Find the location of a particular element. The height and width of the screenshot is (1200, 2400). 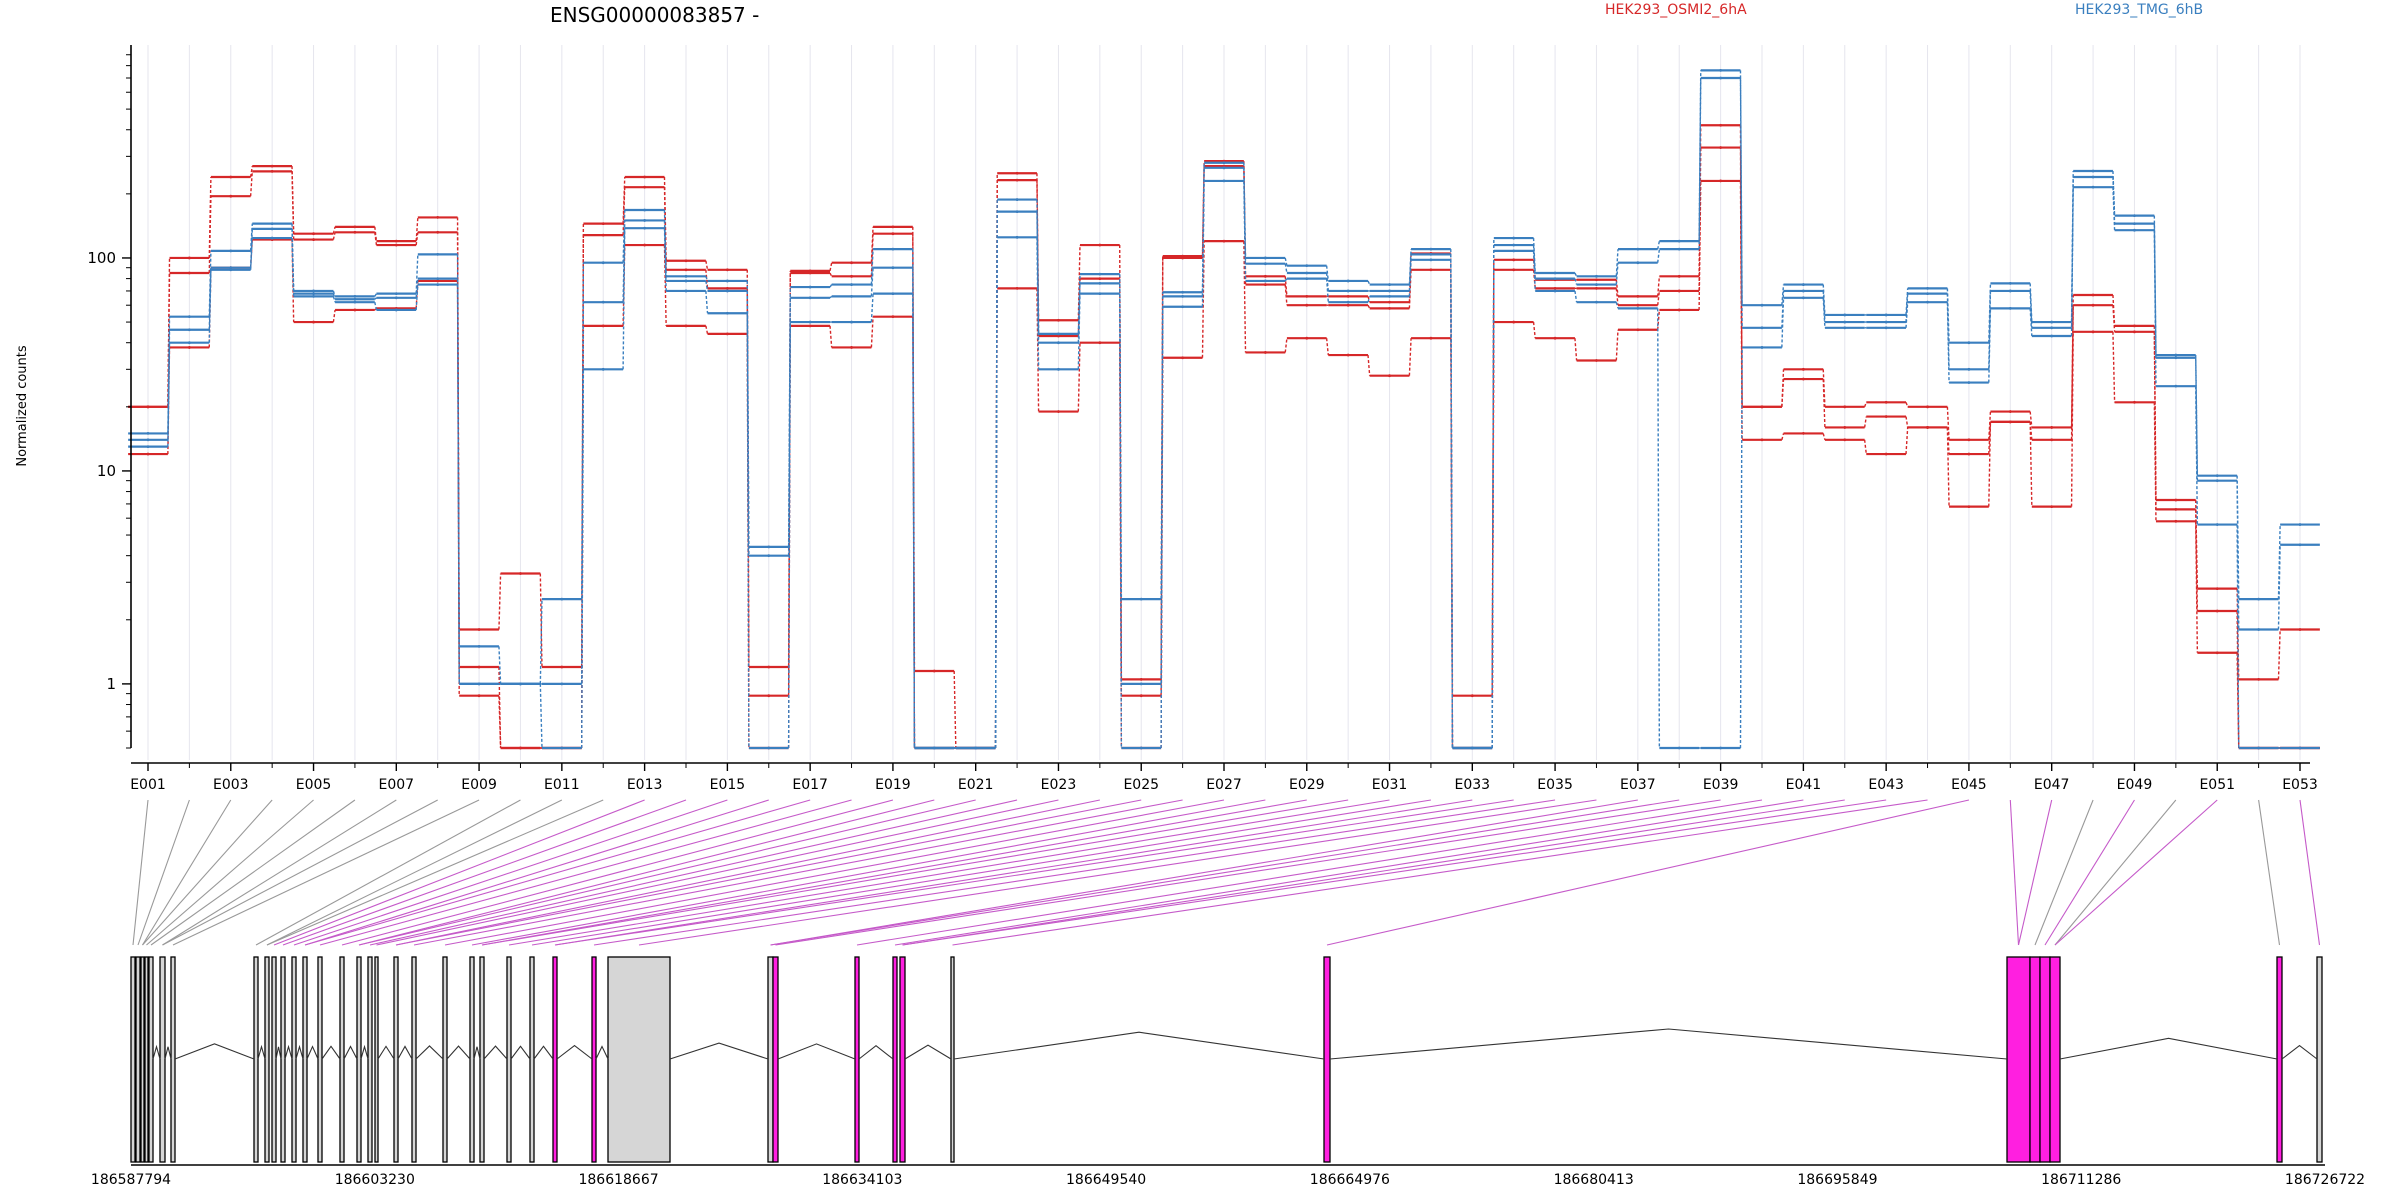

x-tick-label: E053 is located at coordinates (2300, 785).